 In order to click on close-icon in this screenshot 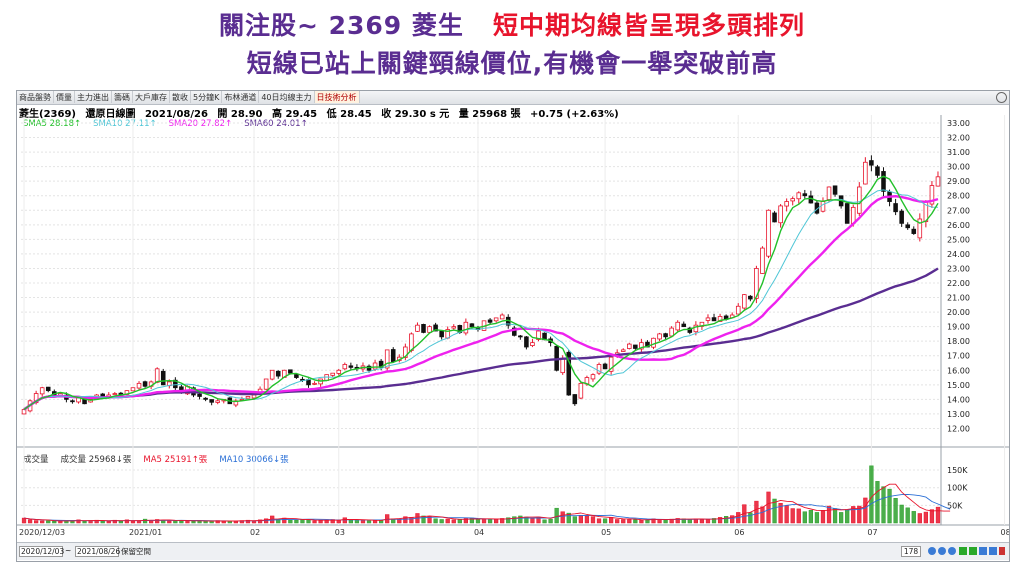, I will do `click(1002, 551)`.